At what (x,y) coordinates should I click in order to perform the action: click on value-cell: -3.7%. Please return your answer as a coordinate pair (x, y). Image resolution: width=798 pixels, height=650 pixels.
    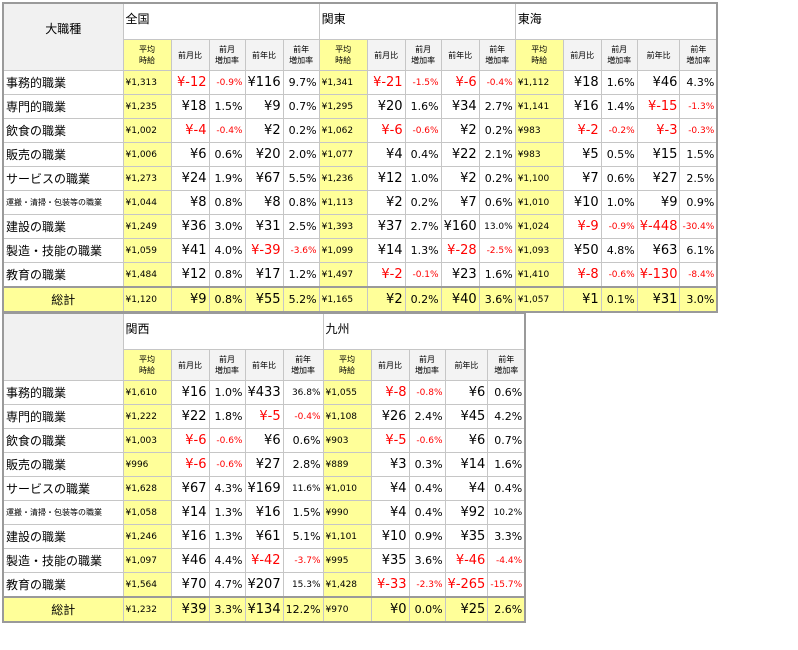
    Looking at the image, I should click on (303, 560).